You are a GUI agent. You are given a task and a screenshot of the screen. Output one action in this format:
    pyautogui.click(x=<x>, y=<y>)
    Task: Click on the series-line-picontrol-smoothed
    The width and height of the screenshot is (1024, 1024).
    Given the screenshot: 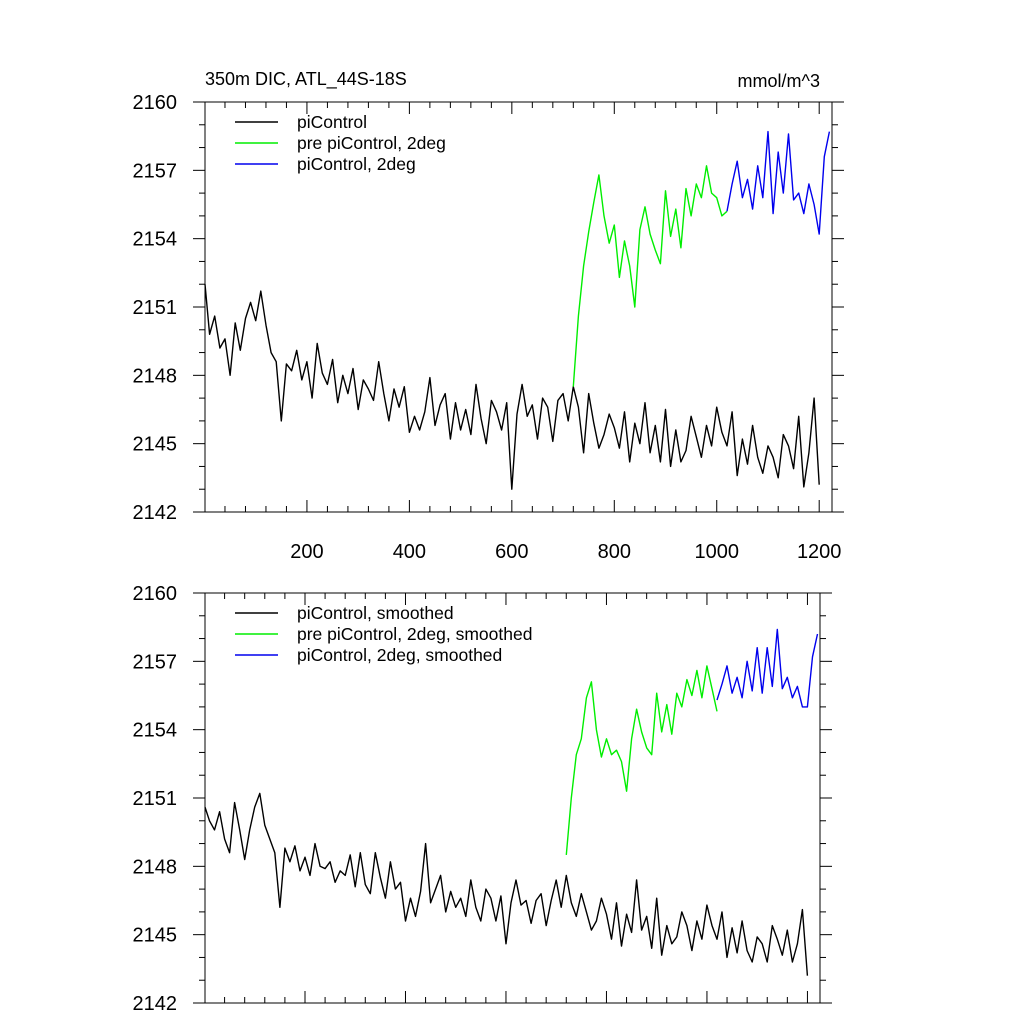 What is the action you would take?
    pyautogui.click(x=506, y=884)
    